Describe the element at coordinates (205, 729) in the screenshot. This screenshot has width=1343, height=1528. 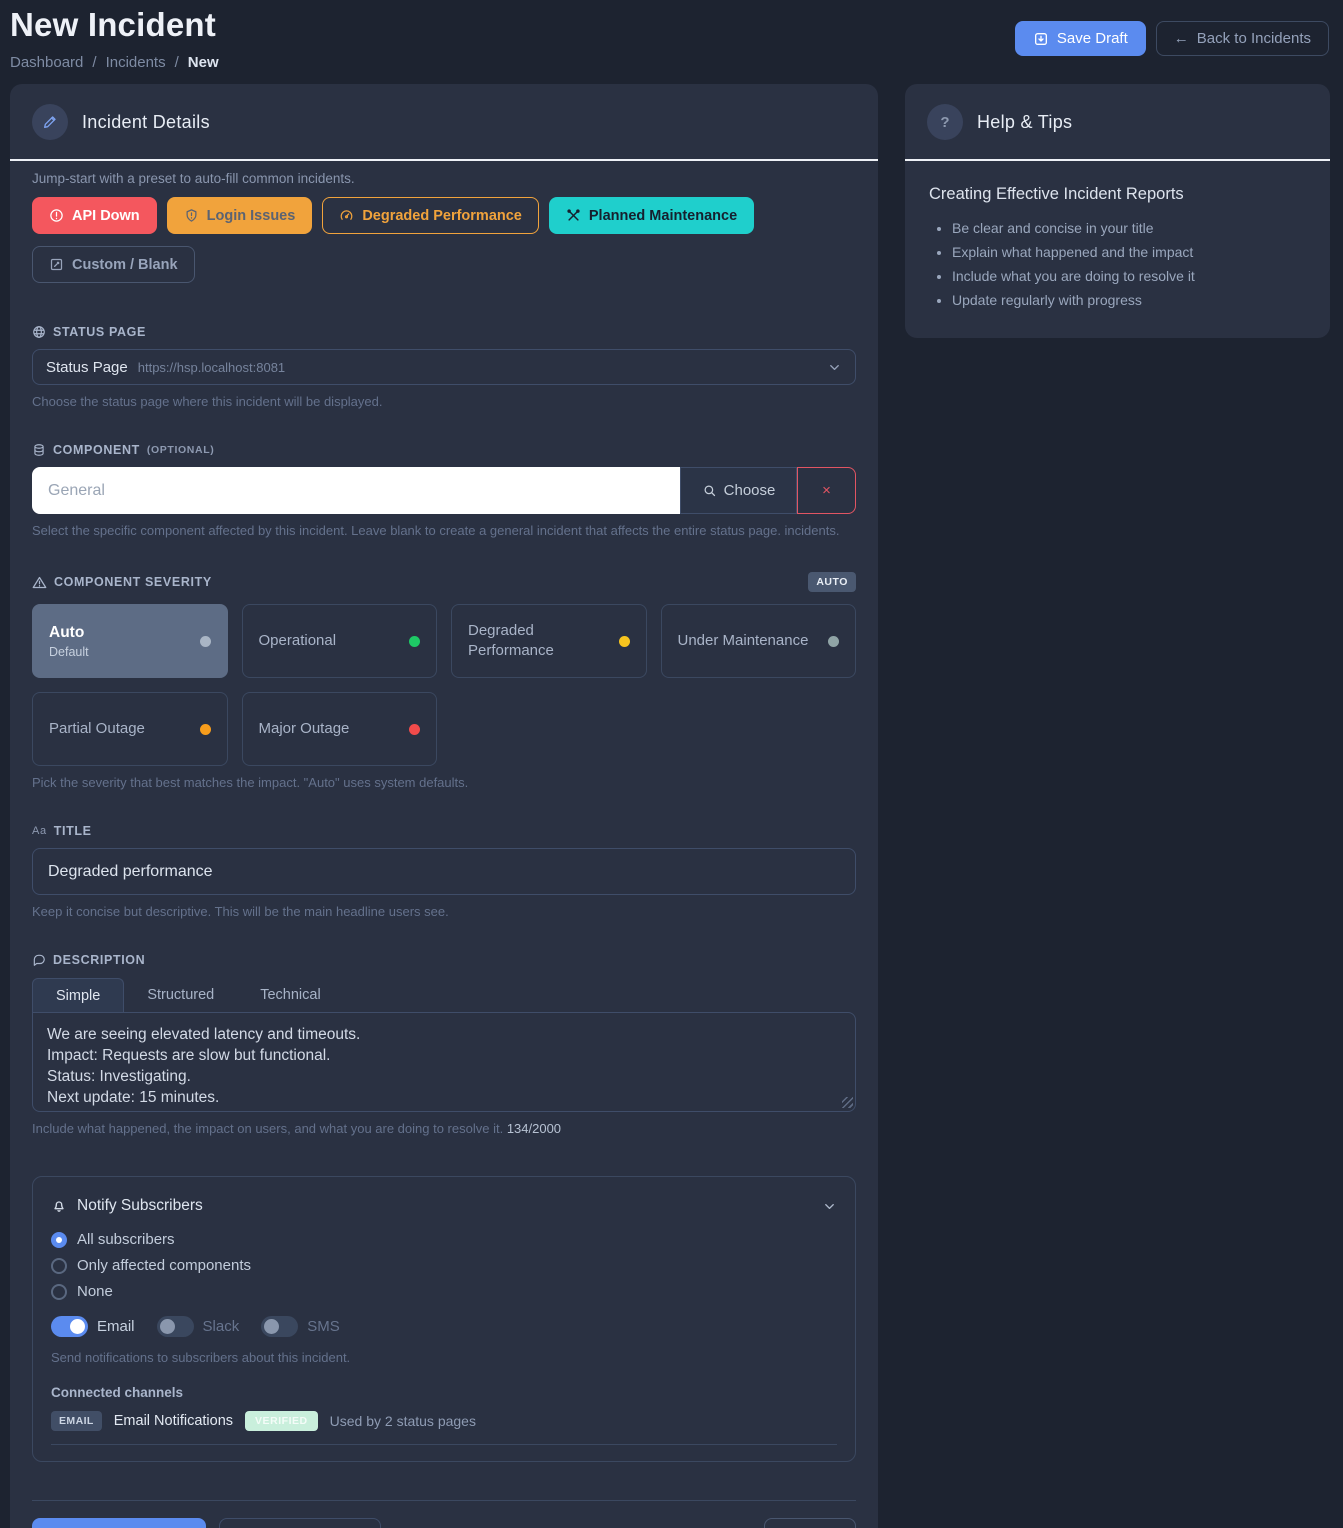
I see `severity-dot-partial` at that location.